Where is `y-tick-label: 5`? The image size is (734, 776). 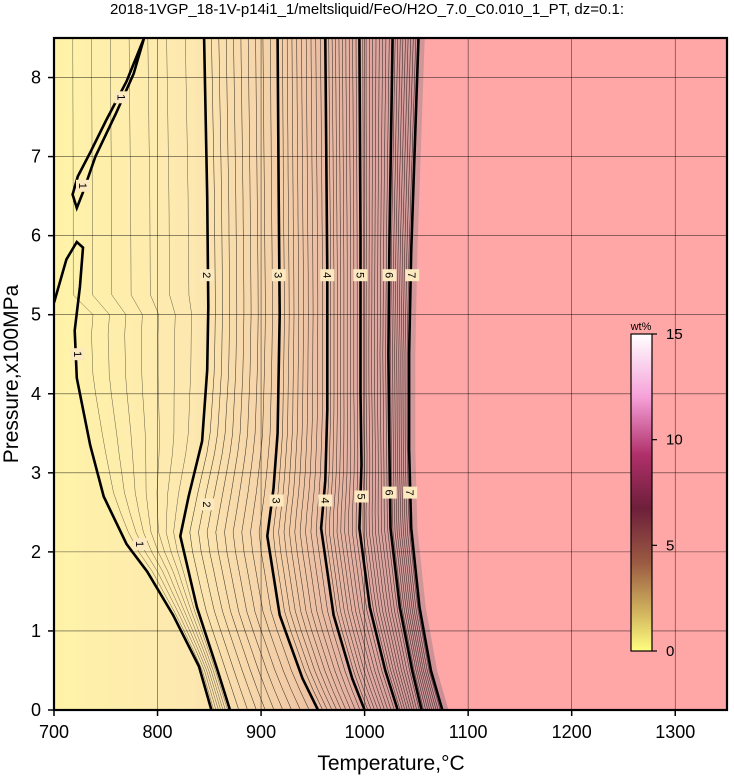 y-tick-label: 5 is located at coordinates (36, 315).